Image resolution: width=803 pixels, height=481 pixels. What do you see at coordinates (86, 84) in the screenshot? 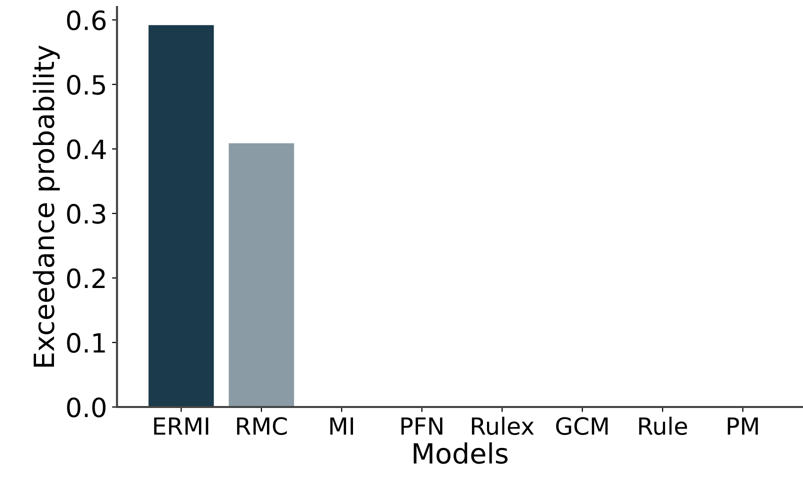
I see `y-tick-label: 0.5` at bounding box center [86, 84].